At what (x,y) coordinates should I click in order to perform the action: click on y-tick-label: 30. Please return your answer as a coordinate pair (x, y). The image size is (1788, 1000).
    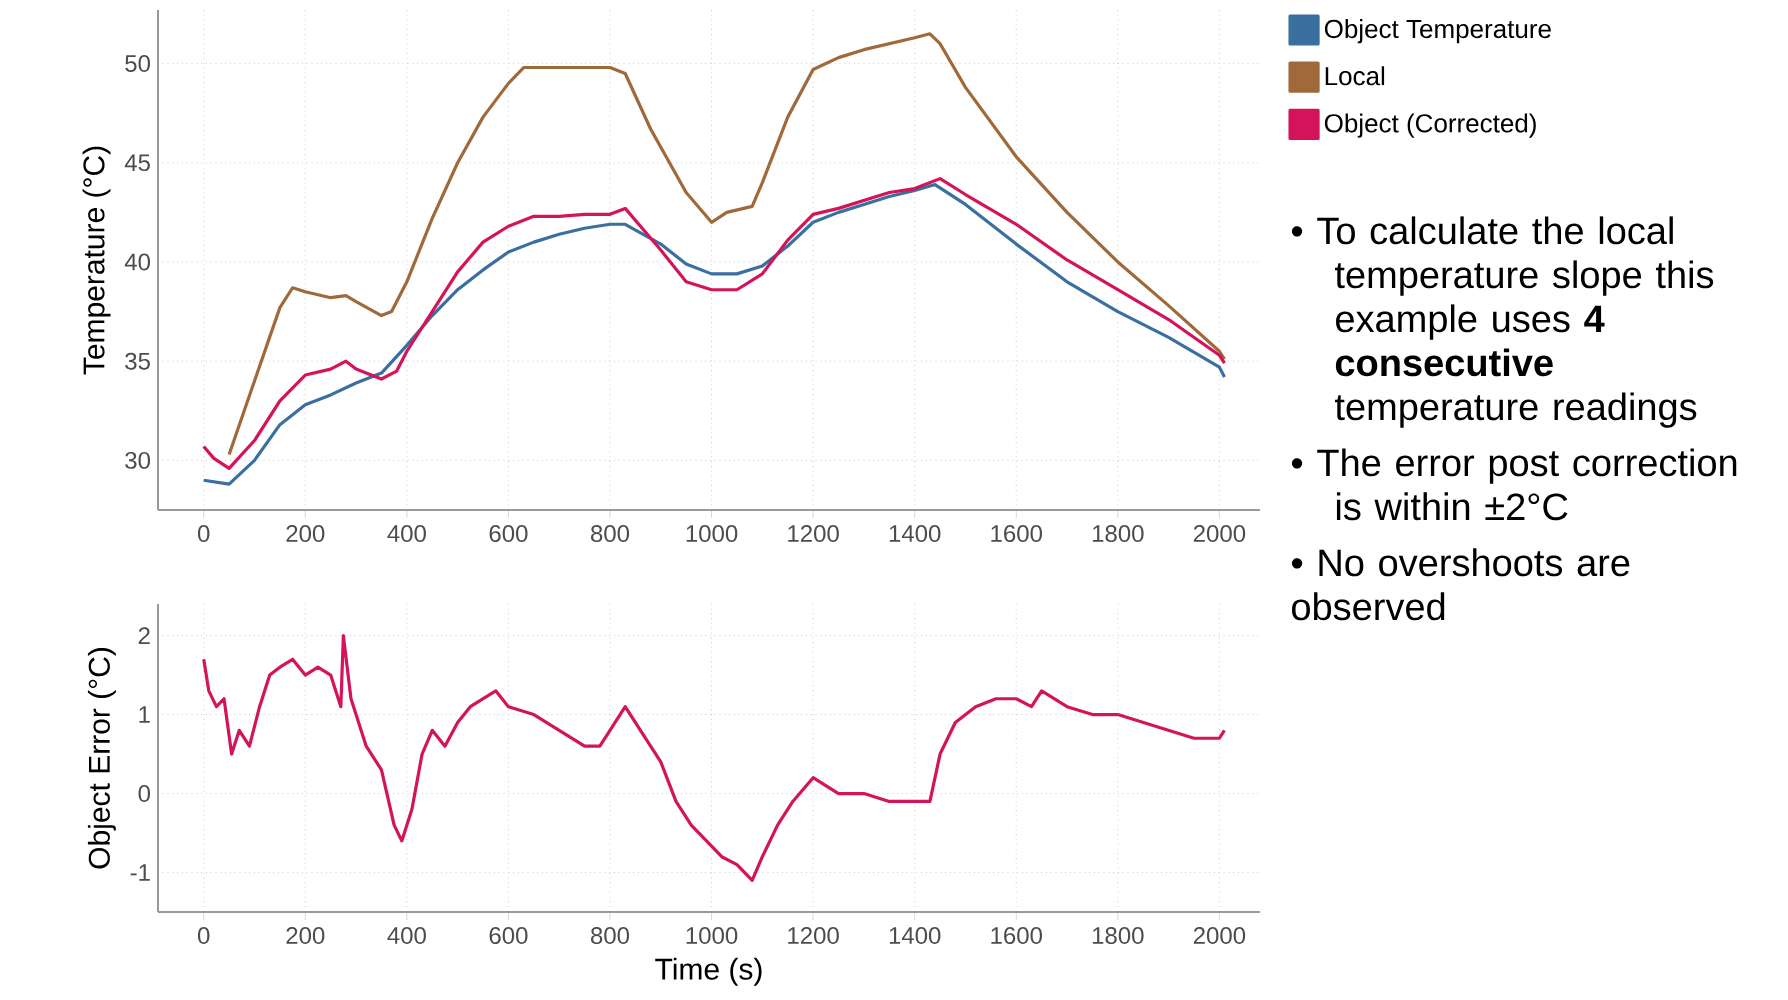
    Looking at the image, I should click on (138, 460).